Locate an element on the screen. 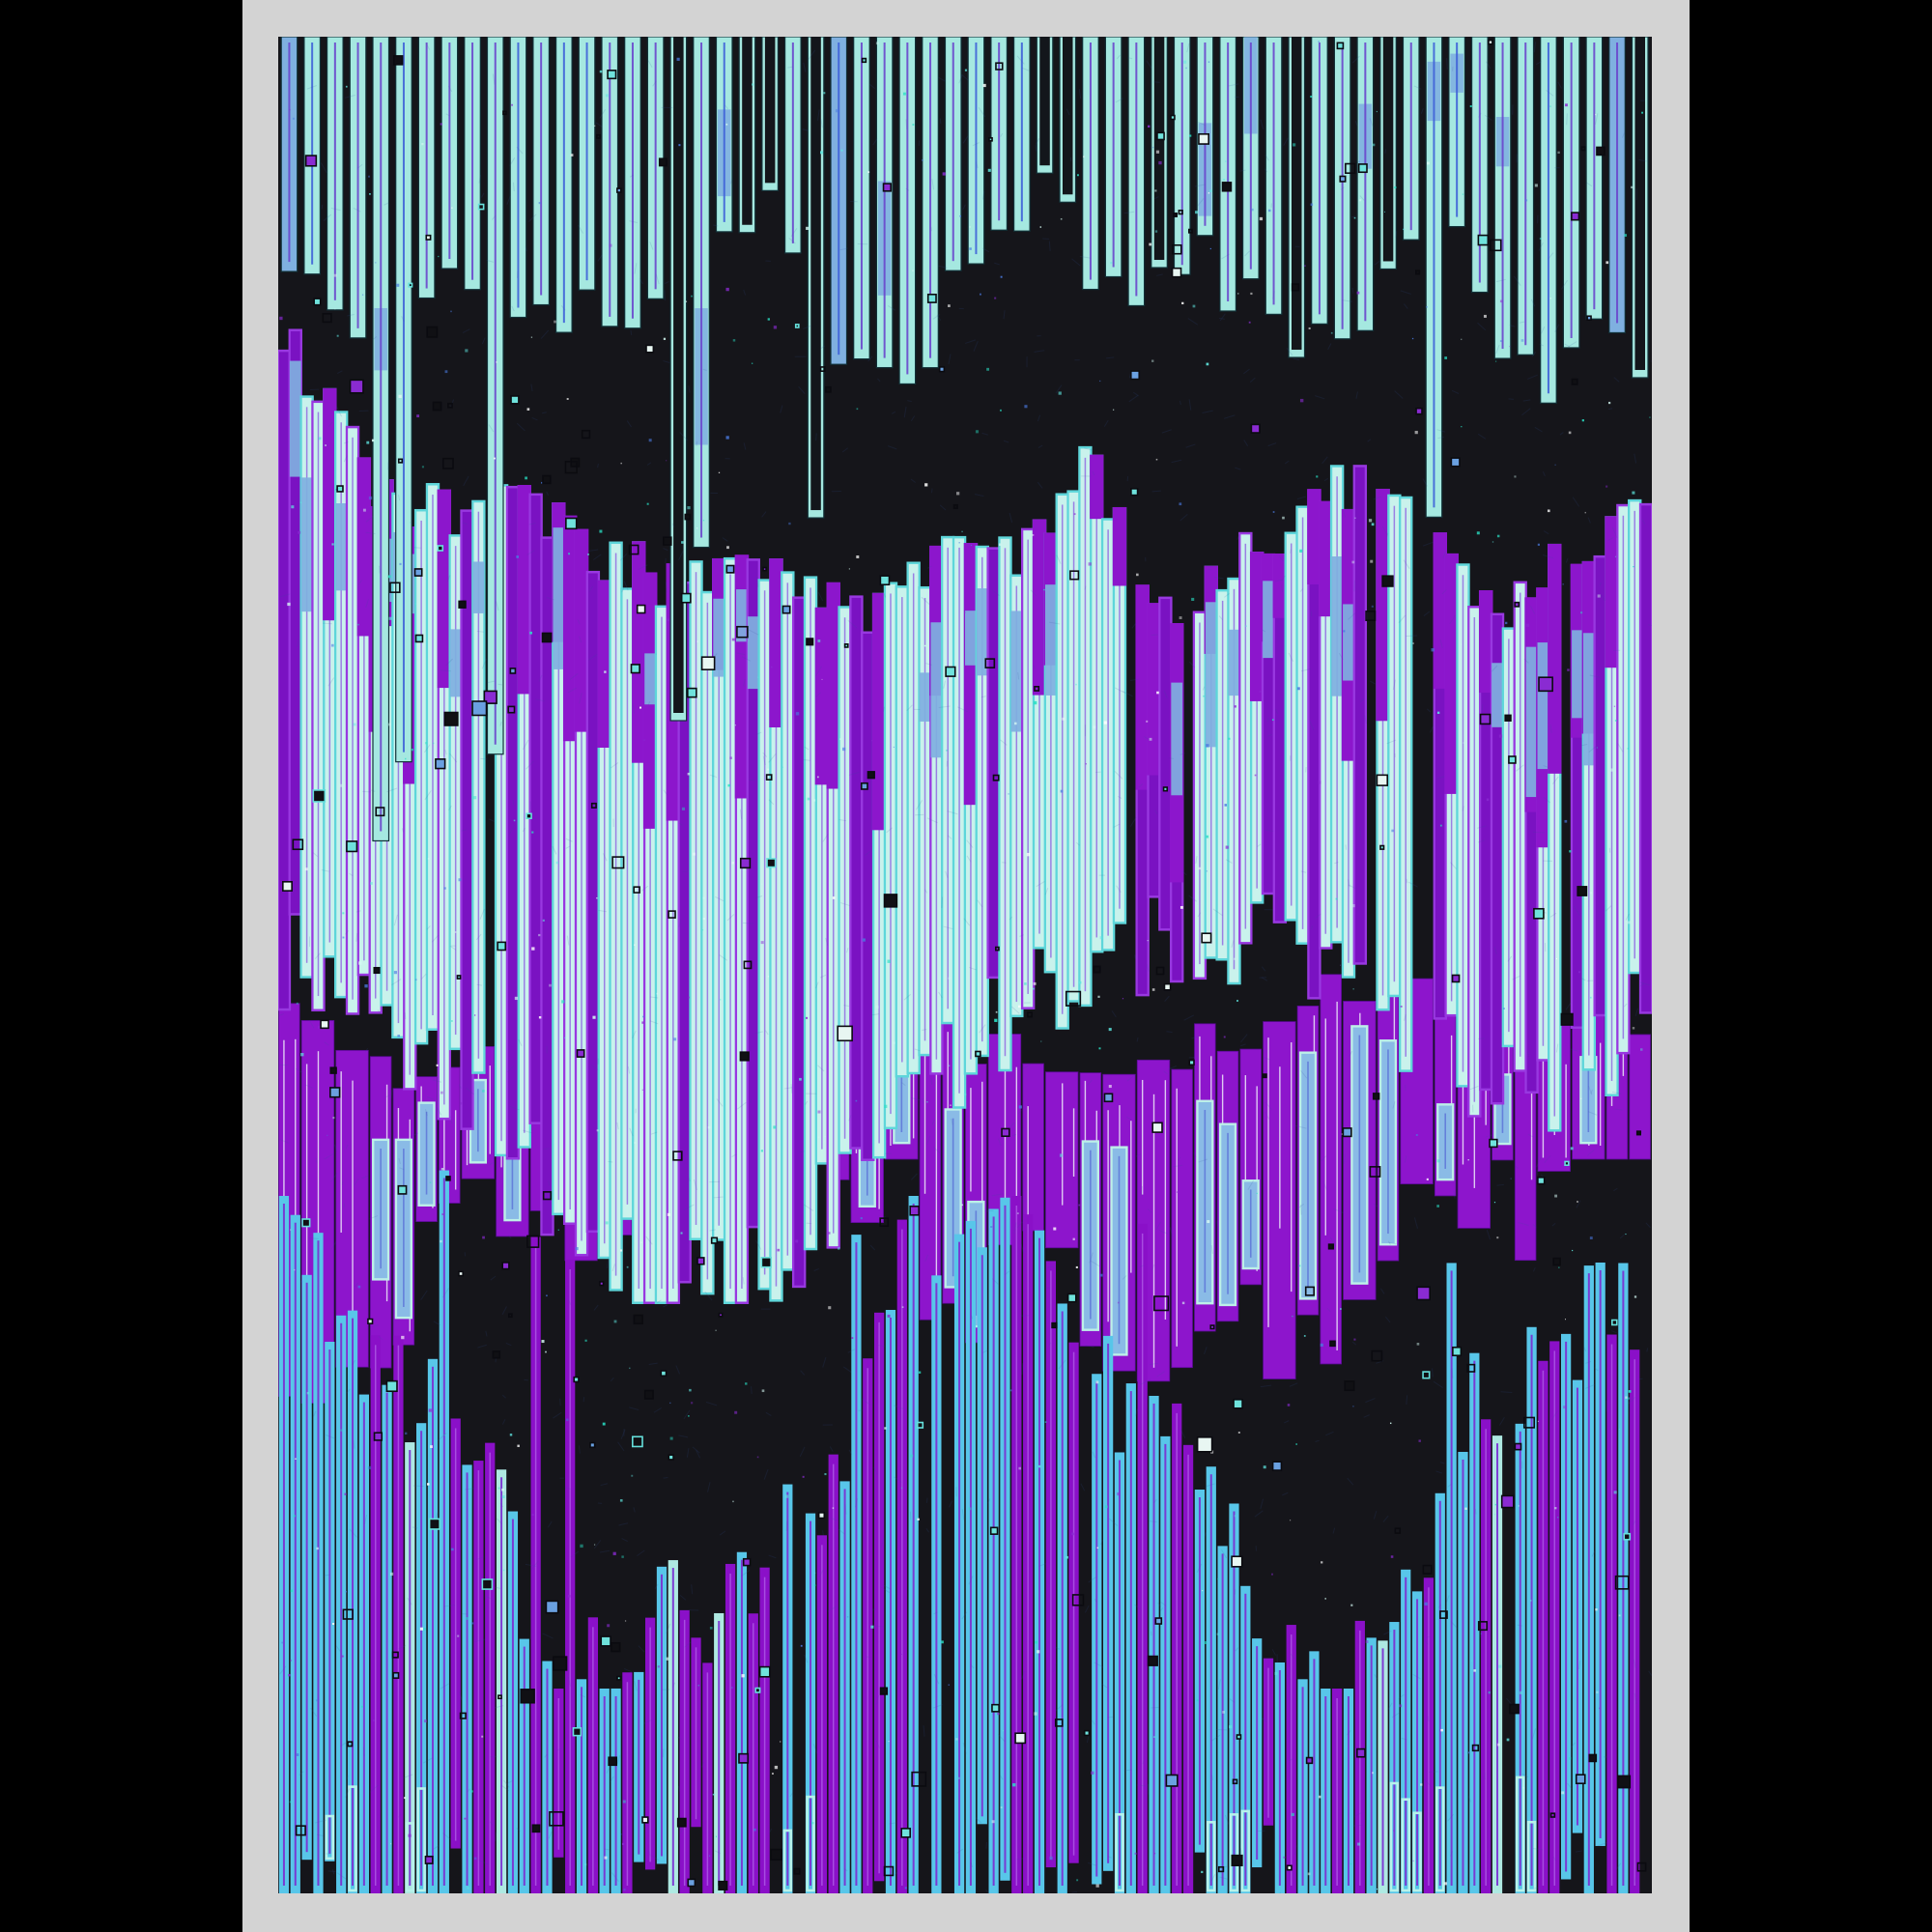 This screenshot has height=1932, width=1932. right-black-band is located at coordinates (1811, 966).